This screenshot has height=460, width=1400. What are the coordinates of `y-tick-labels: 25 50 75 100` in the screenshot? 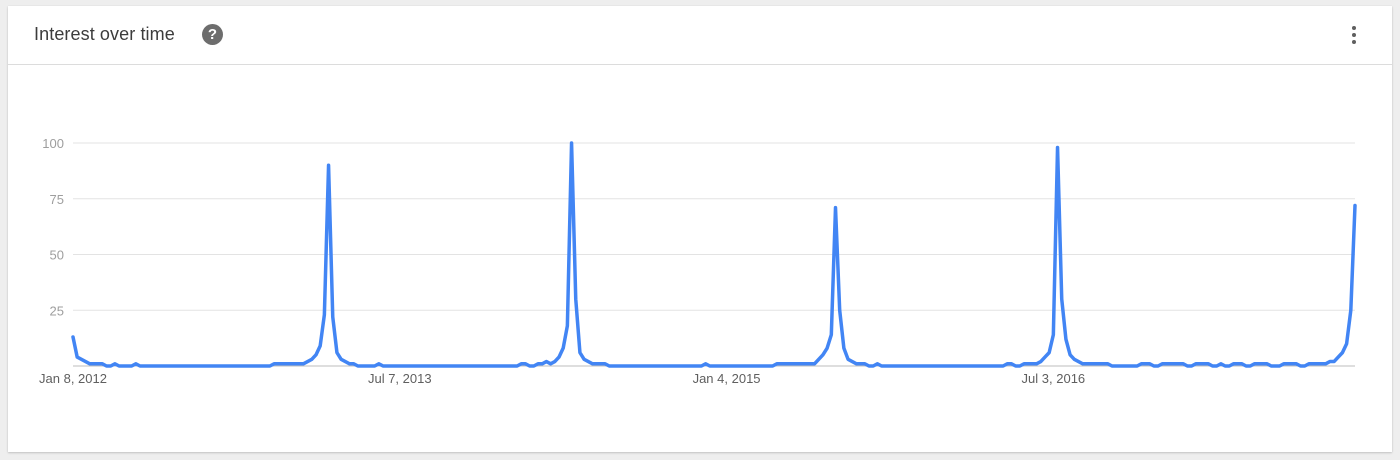 It's located at (53, 227).